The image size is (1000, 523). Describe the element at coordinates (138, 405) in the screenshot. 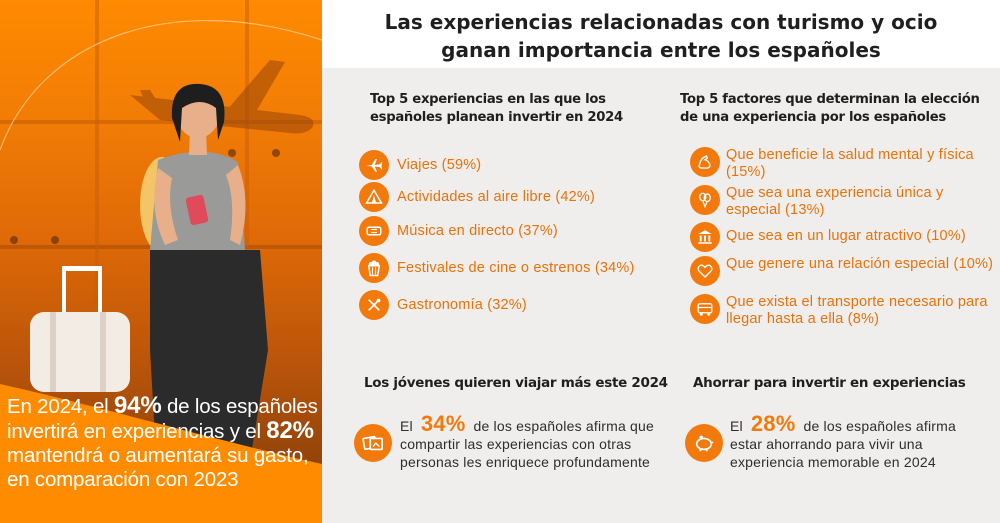

I see `stat-94-percent: 94%` at that location.